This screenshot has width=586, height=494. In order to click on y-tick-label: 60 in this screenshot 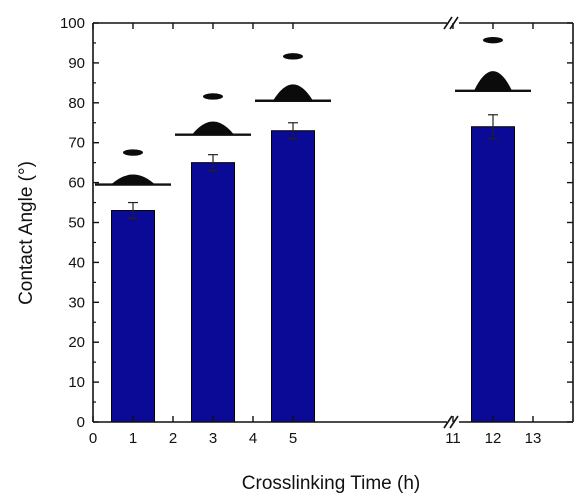, I will do `click(76, 183)`.